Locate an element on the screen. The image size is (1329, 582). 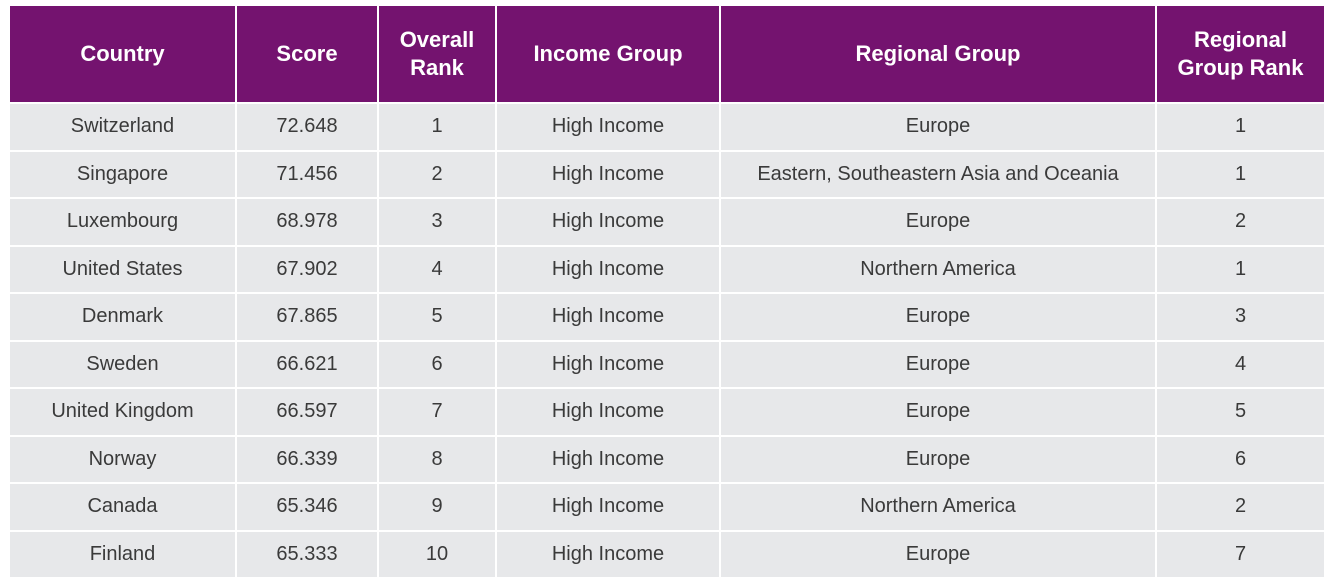
cell-score: 68.978 is located at coordinates (306, 221).